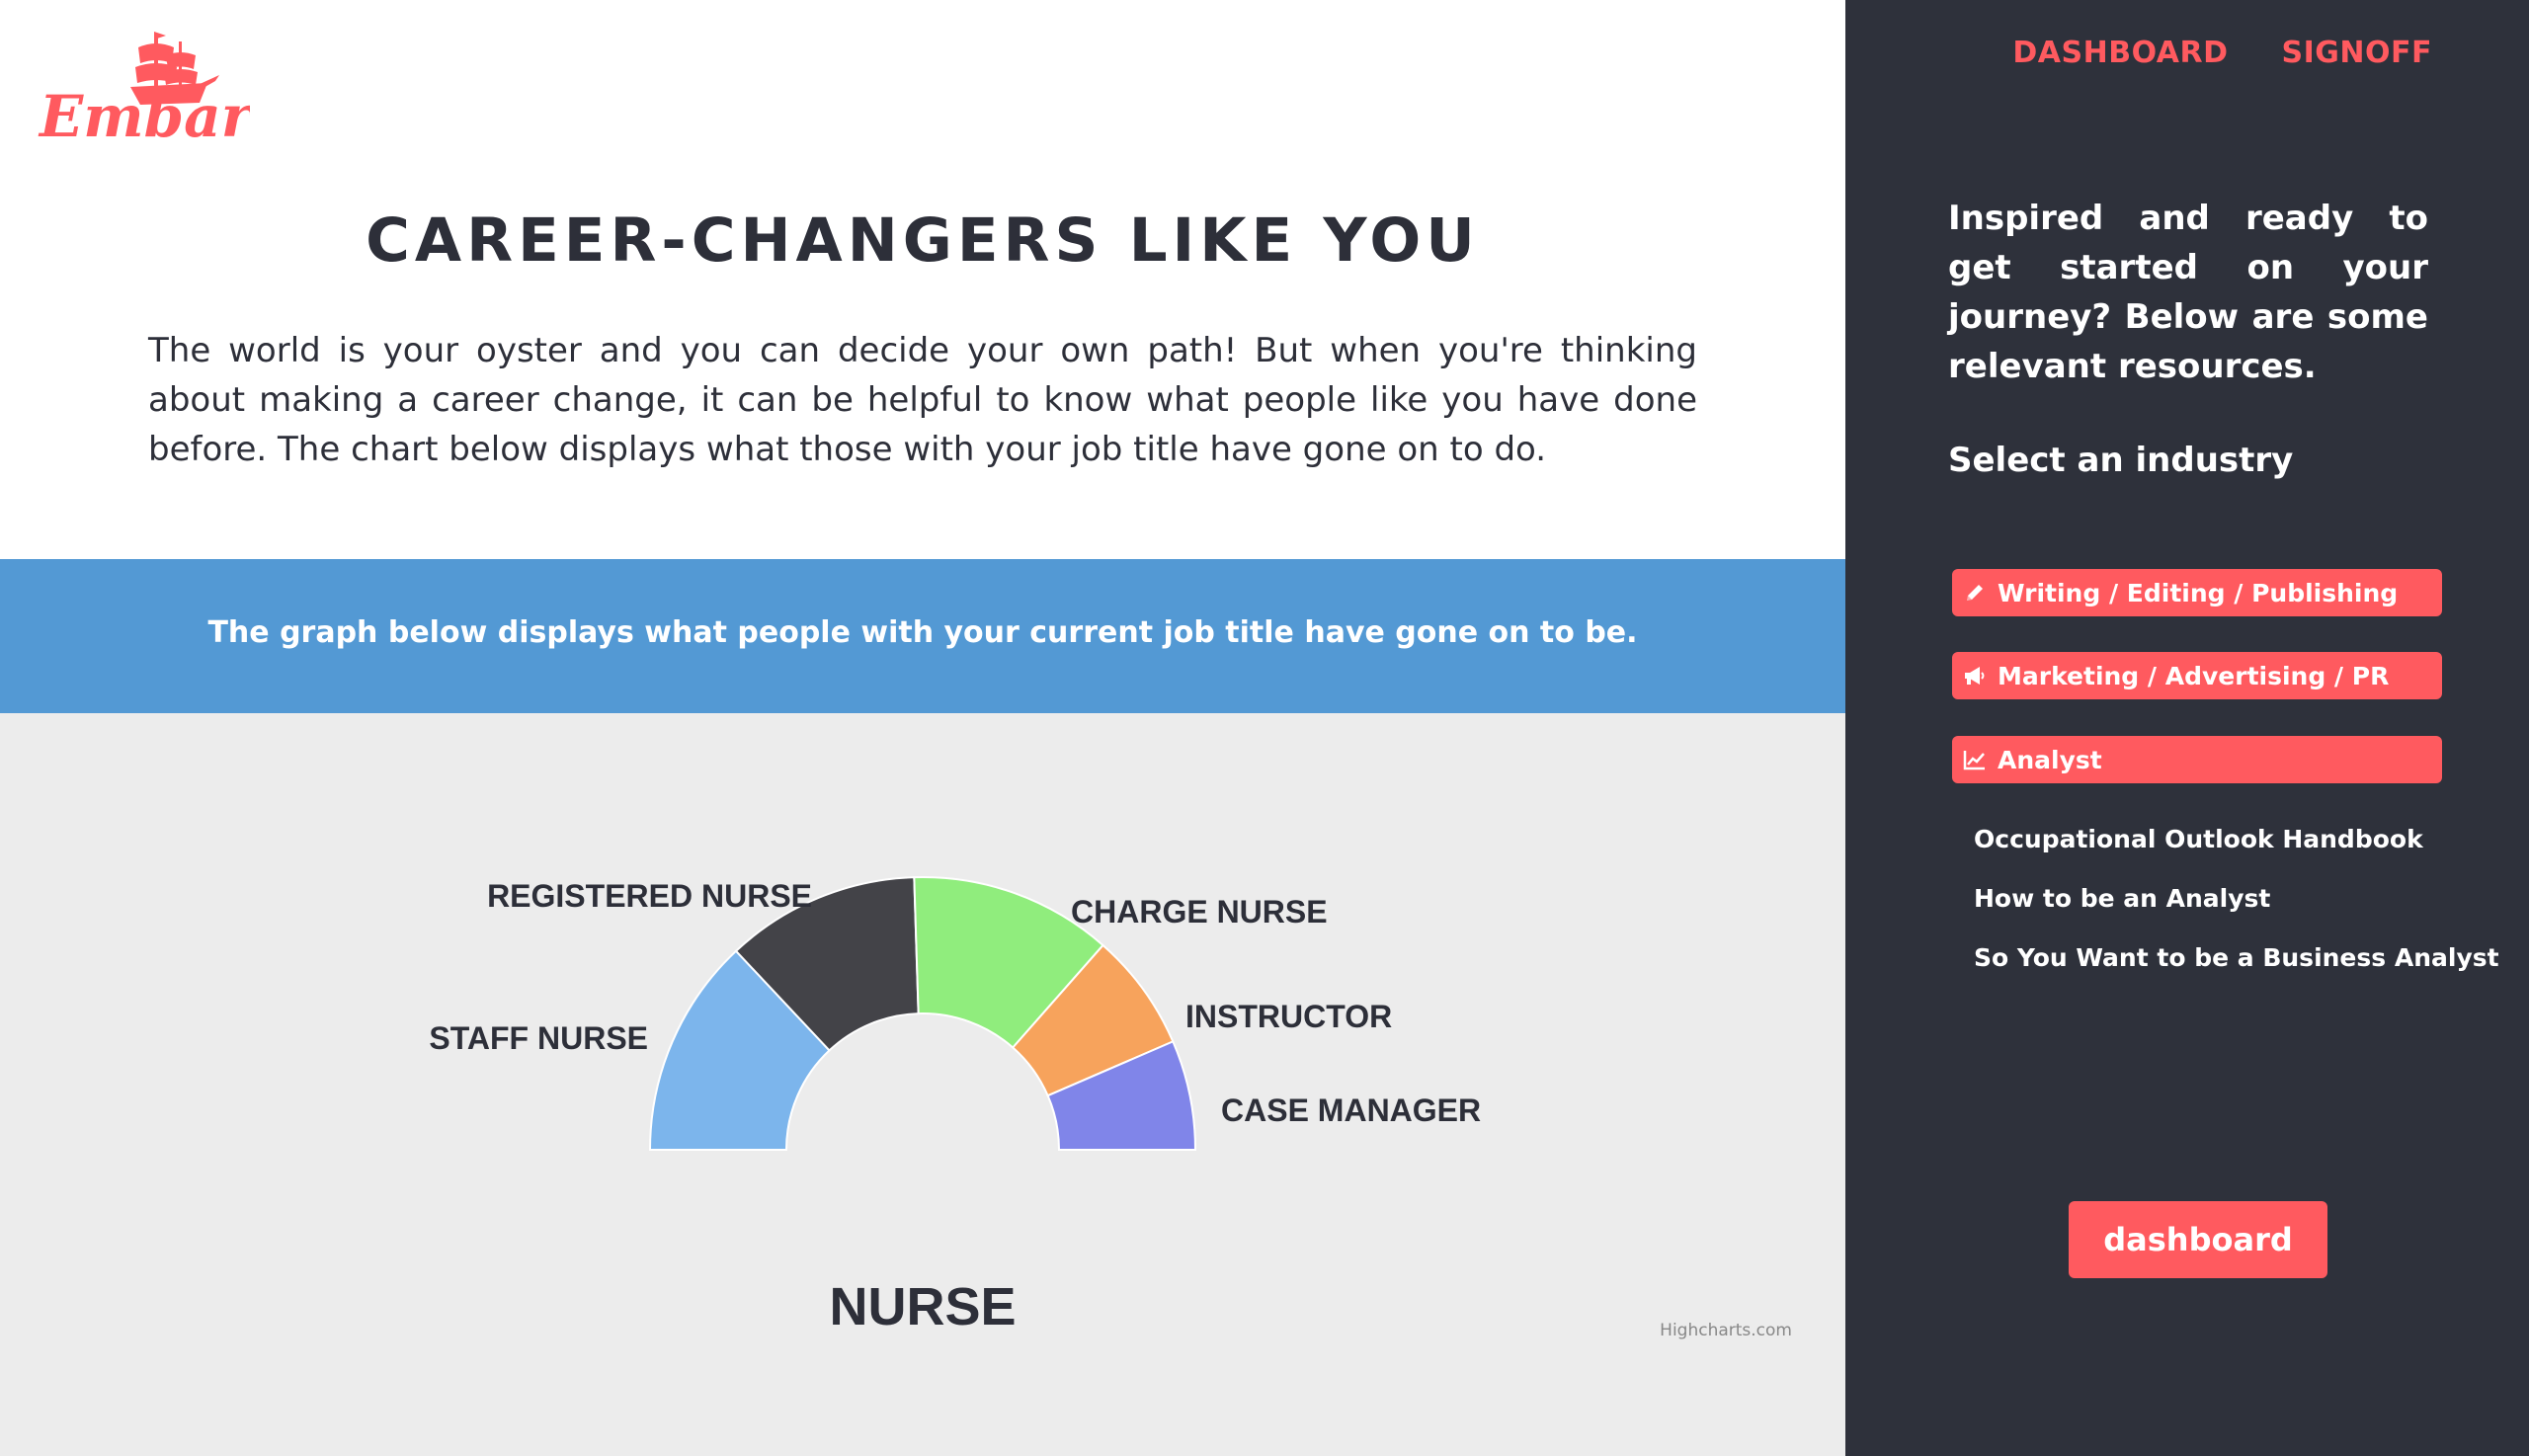 The height and width of the screenshot is (1456, 2529). Describe the element at coordinates (2121, 460) in the screenshot. I see `select-industry-label: Select an industry` at that location.